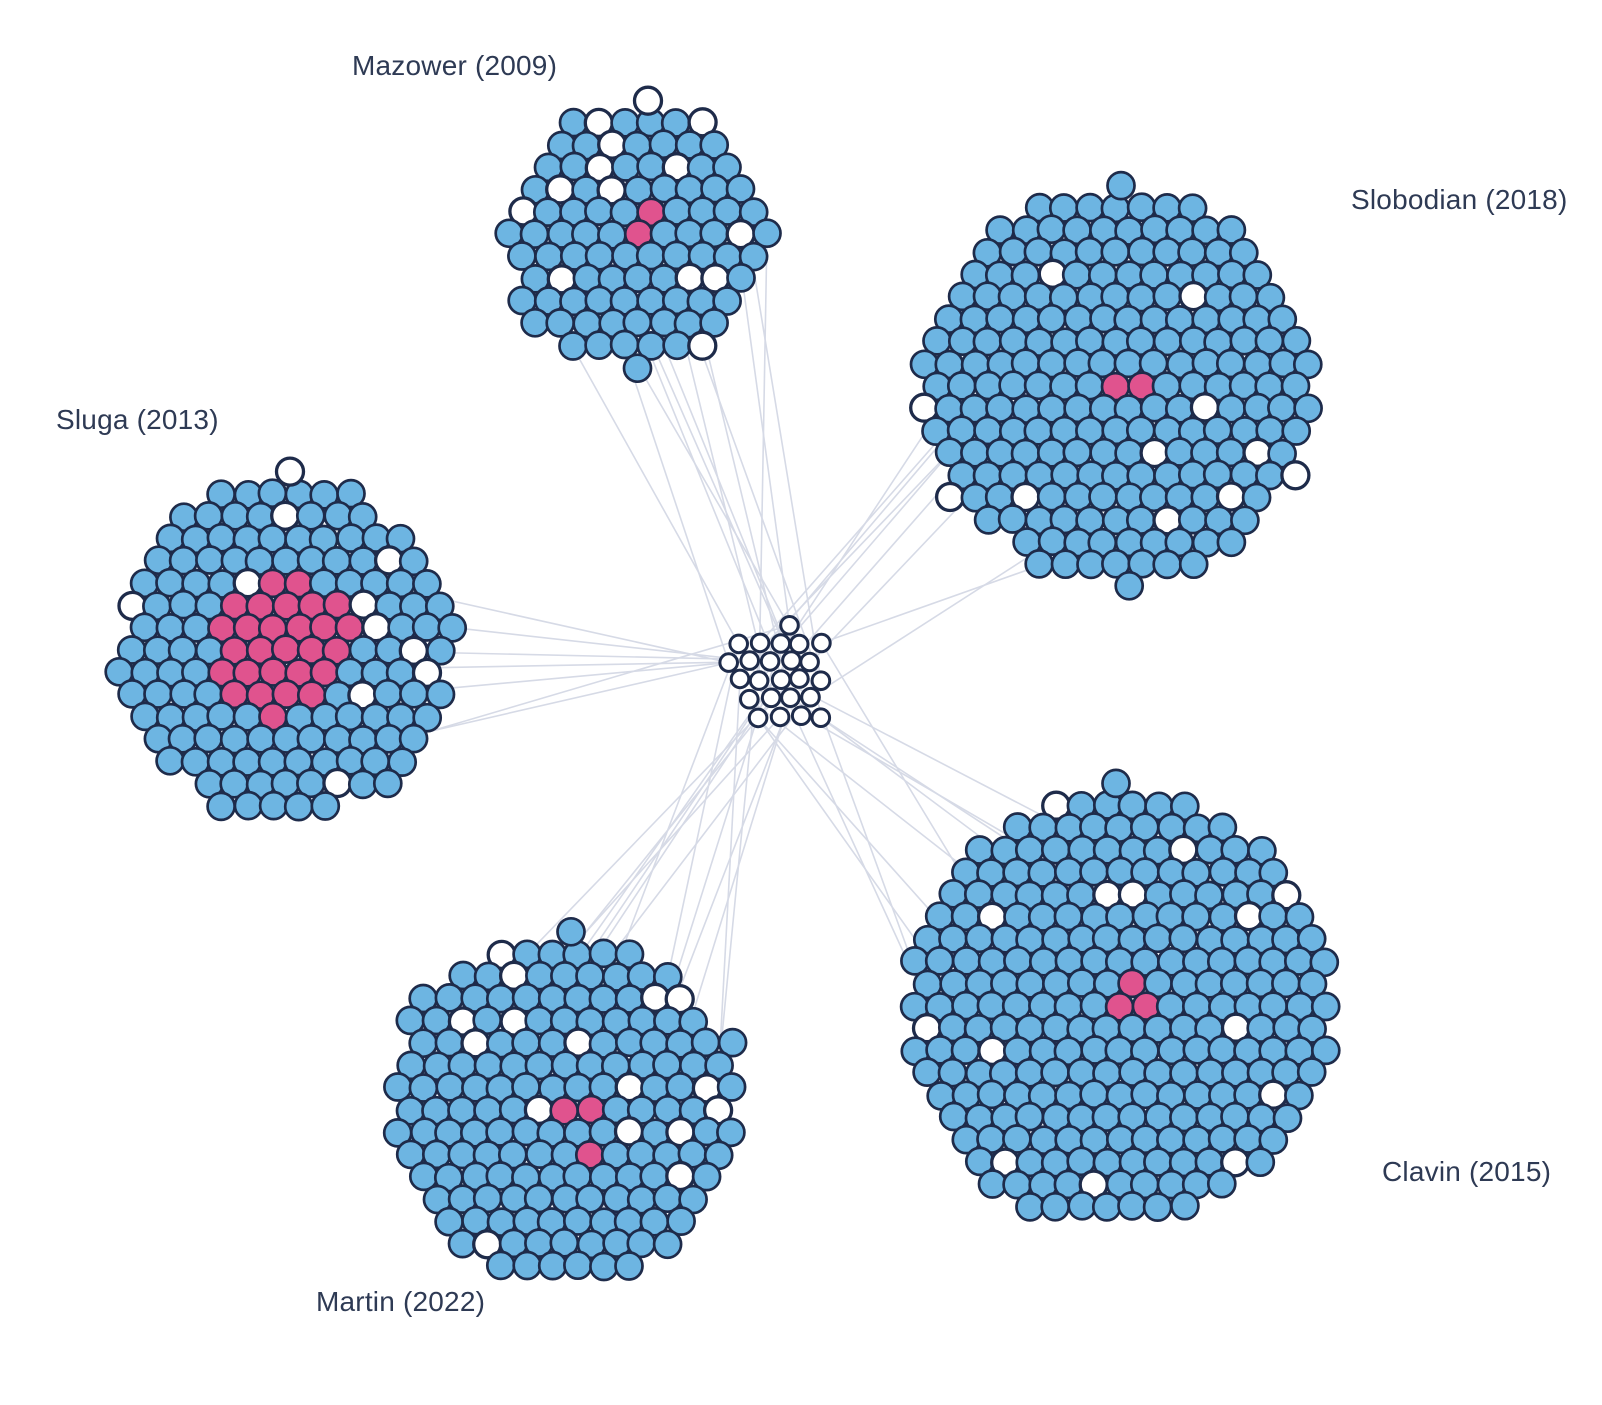 The image size is (1602, 1405). What do you see at coordinates (703, 810) in the screenshot?
I see `citation-edge` at bounding box center [703, 810].